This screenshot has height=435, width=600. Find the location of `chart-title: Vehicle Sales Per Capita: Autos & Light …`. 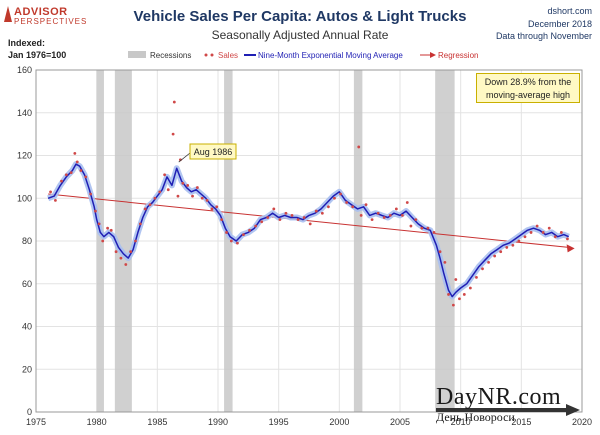

chart-title: Vehicle Sales Per Capita: Autos & Light … is located at coordinates (300, 16).